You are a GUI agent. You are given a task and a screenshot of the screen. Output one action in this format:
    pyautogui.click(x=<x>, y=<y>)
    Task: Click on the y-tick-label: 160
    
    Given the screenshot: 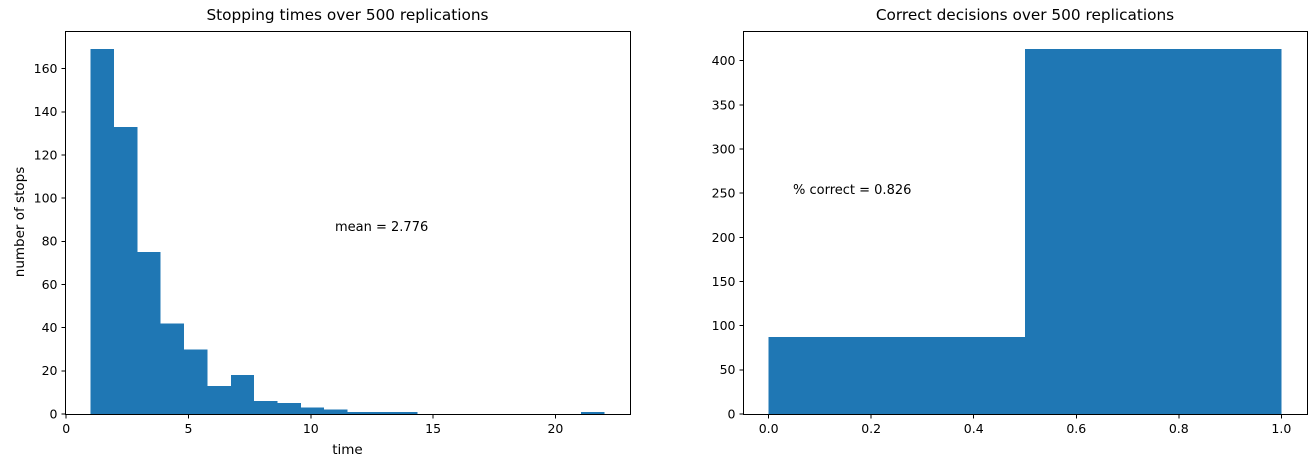 What is the action you would take?
    pyautogui.click(x=46, y=68)
    